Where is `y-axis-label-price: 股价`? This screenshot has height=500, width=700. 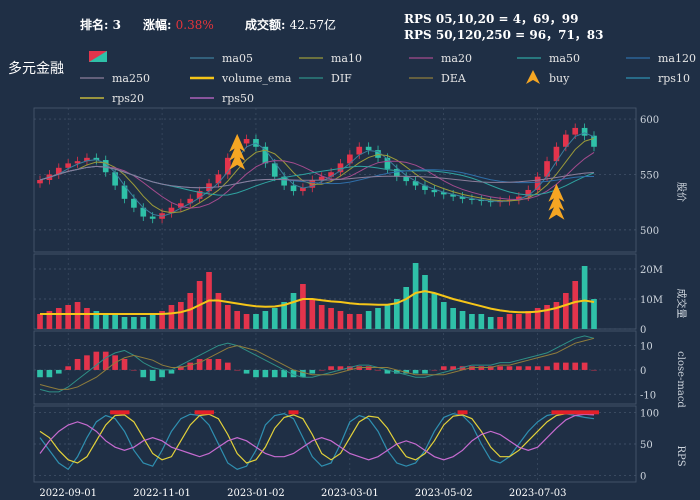
y-axis-label-price: 股价 is located at coordinates (681, 192).